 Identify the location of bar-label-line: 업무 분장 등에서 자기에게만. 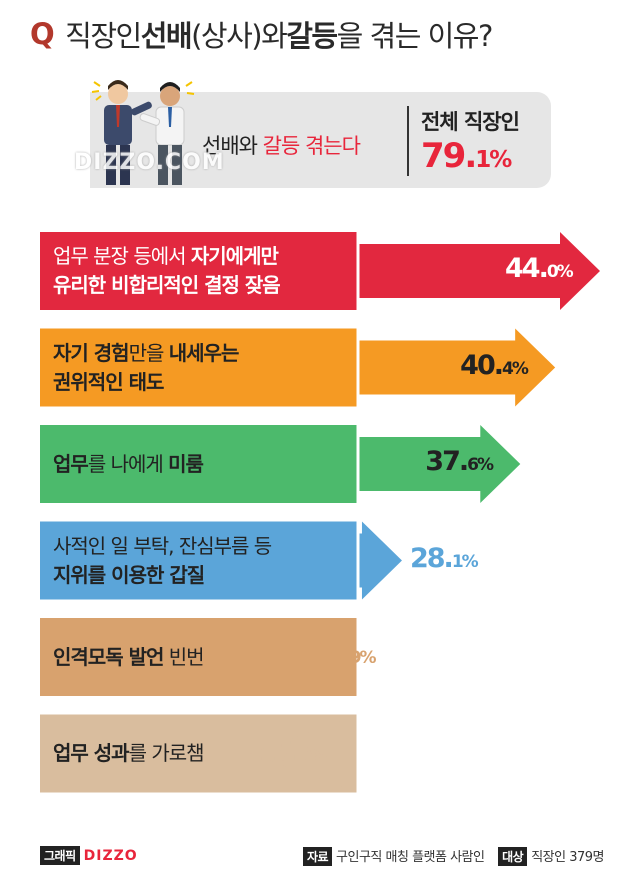
(206, 256).